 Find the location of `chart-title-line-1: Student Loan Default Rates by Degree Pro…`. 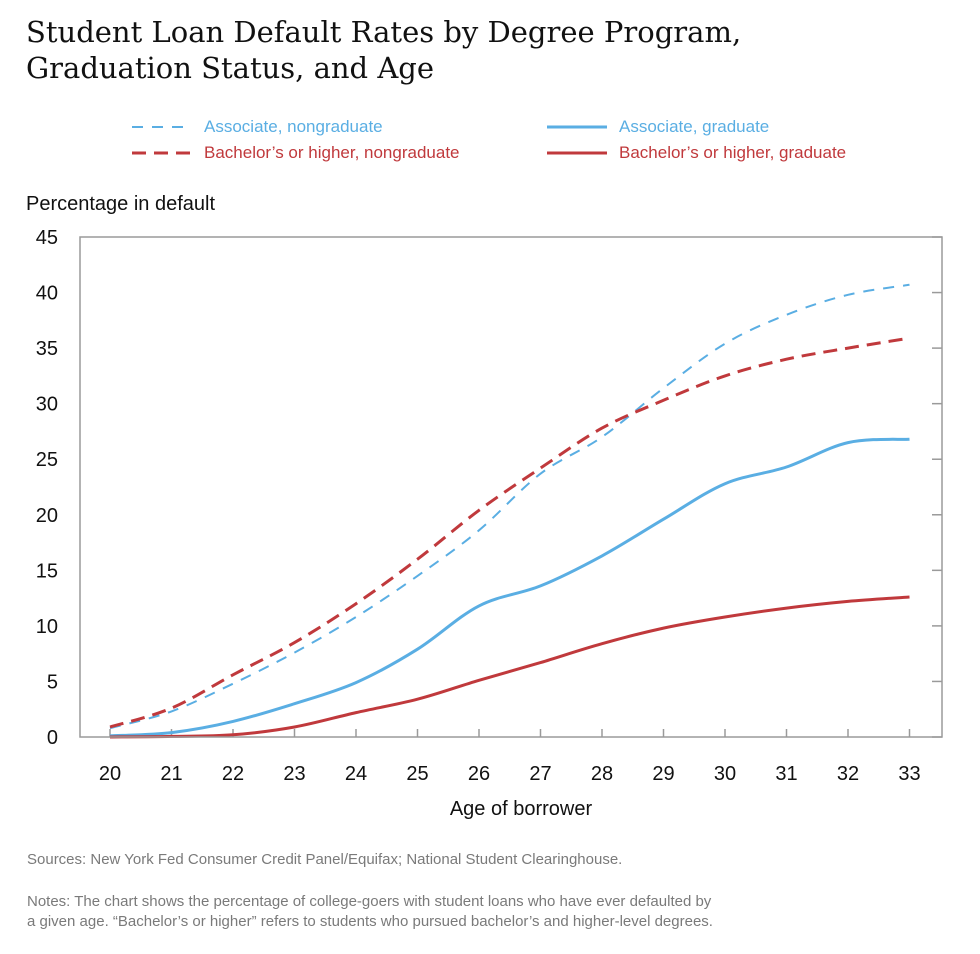

chart-title-line-1: Student Loan Default Rates by Degree Pro… is located at coordinates (384, 32).